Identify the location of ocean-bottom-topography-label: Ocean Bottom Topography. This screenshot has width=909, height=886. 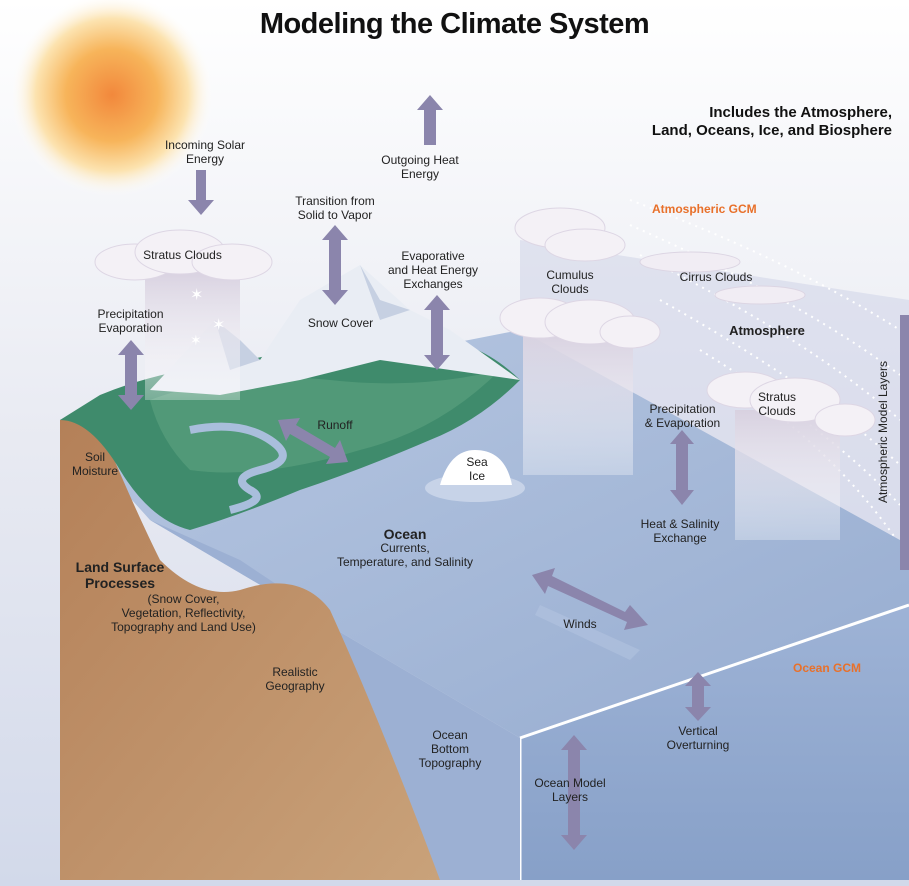
(450, 749).